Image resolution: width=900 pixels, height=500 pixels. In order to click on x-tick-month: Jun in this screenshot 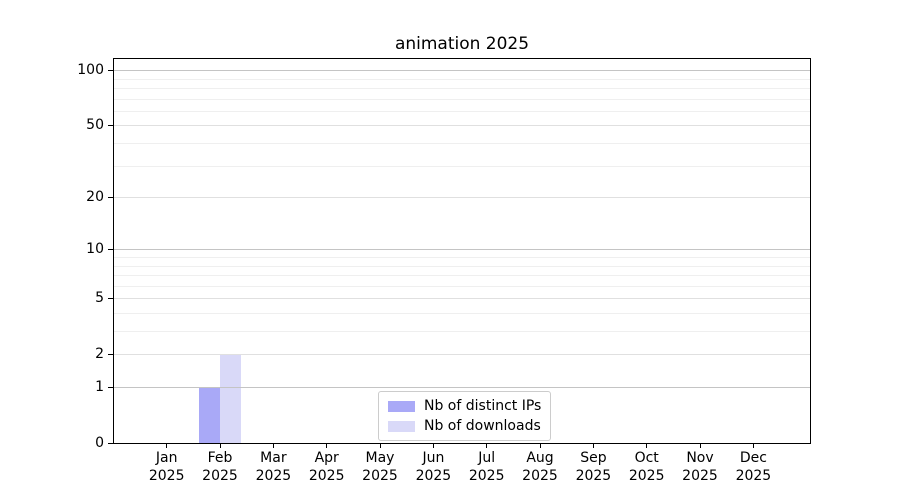, I will do `click(433, 458)`.